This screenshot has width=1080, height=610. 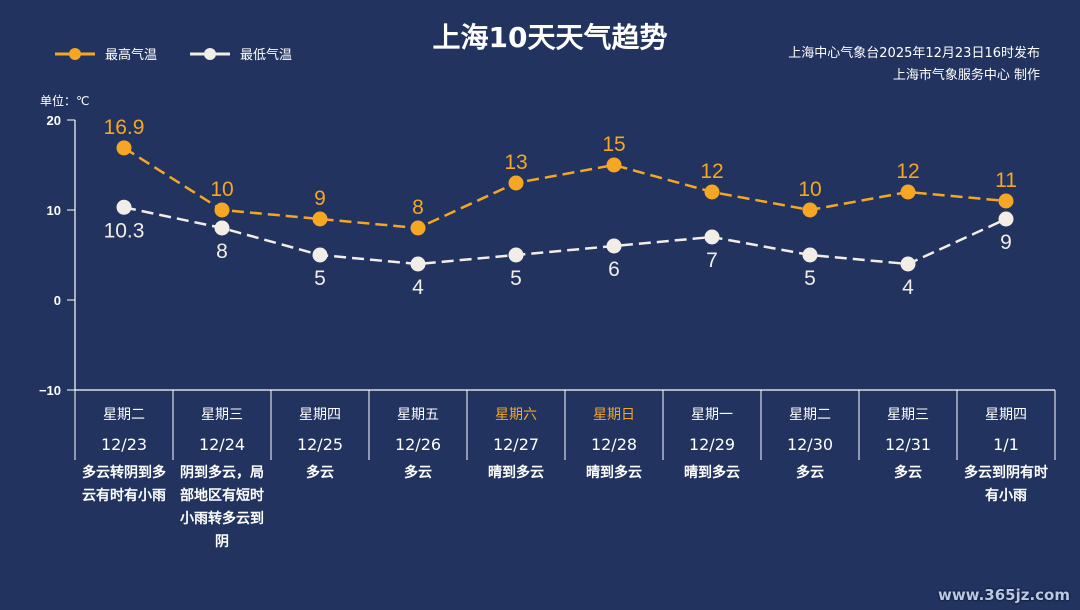 What do you see at coordinates (124, 484) in the screenshot?
I see `weather-description: 多云转阴到多云有时有小雨` at bounding box center [124, 484].